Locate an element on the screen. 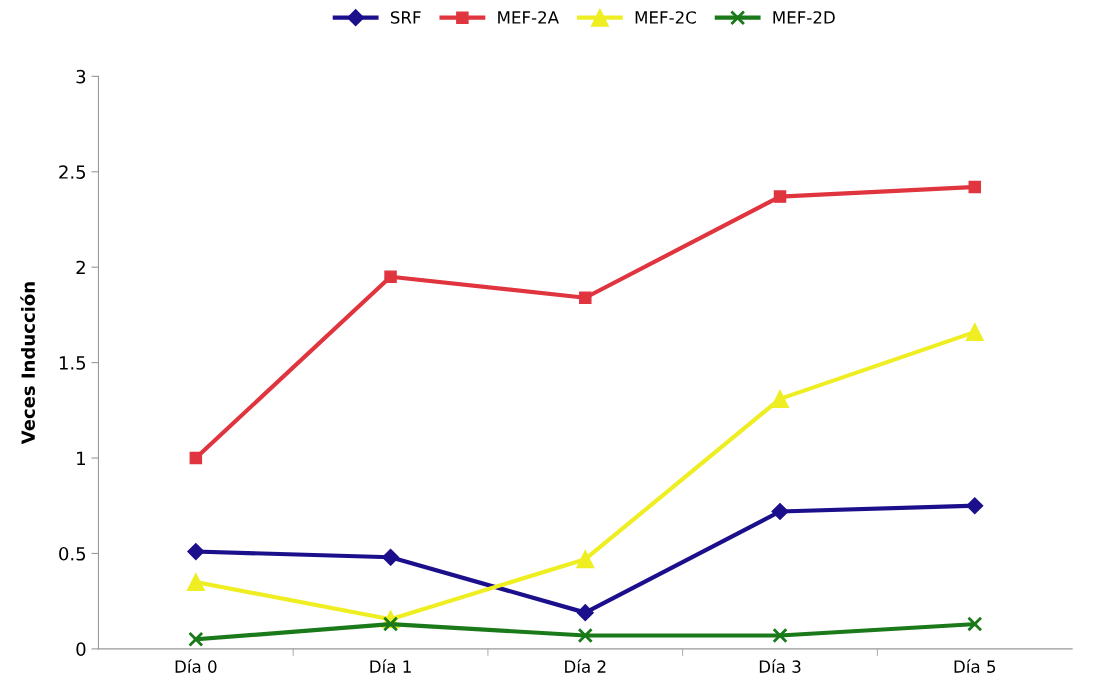 The height and width of the screenshot is (694, 1094). legend-label: MEF-2D is located at coordinates (804, 17).